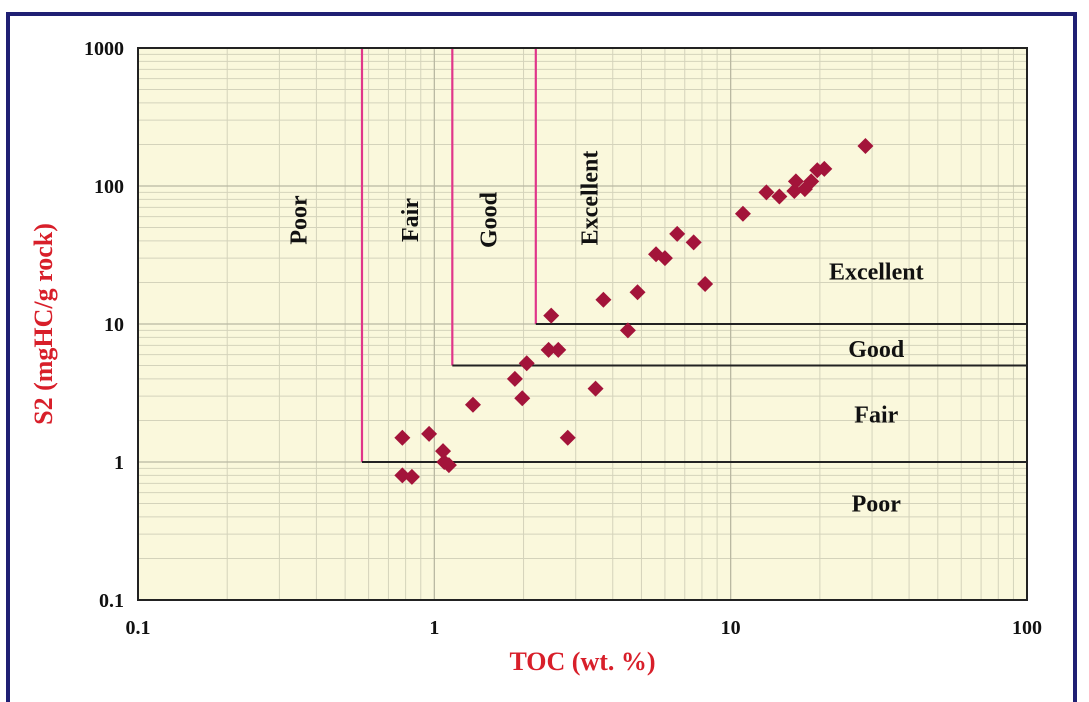 This screenshot has height=702, width=1089. Describe the element at coordinates (111, 601) in the screenshot. I see `y-tick-label: 0.1` at that location.